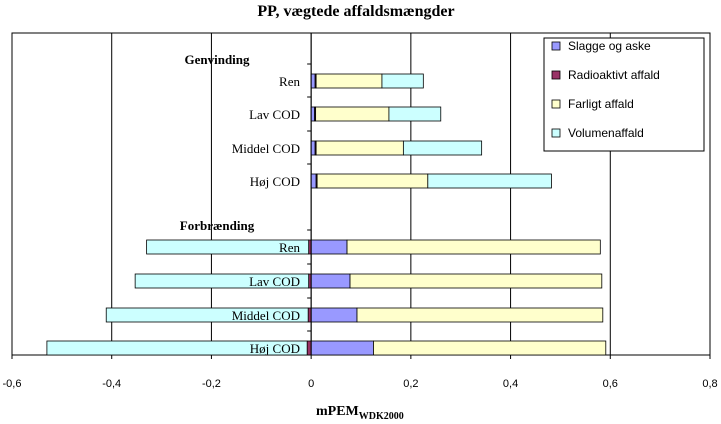  Describe the element at coordinates (217, 142) in the screenshot. I see `group-labels: Genvinding Forbrænding` at that location.